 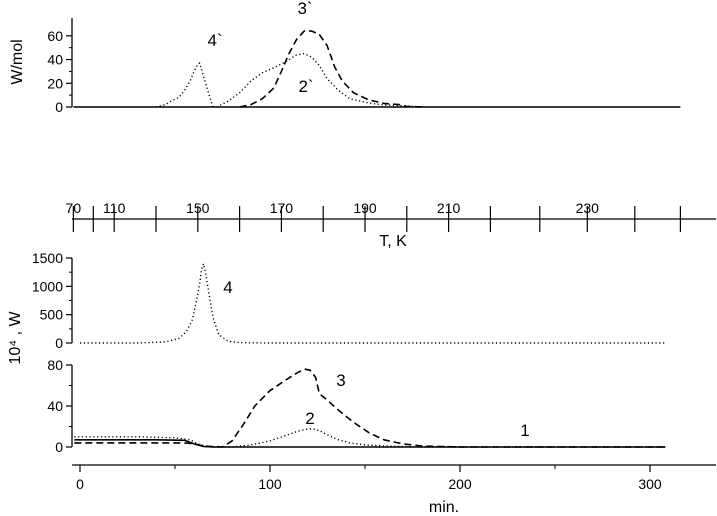 I want to click on temperature-tick-label: 210, so click(x=449, y=208).